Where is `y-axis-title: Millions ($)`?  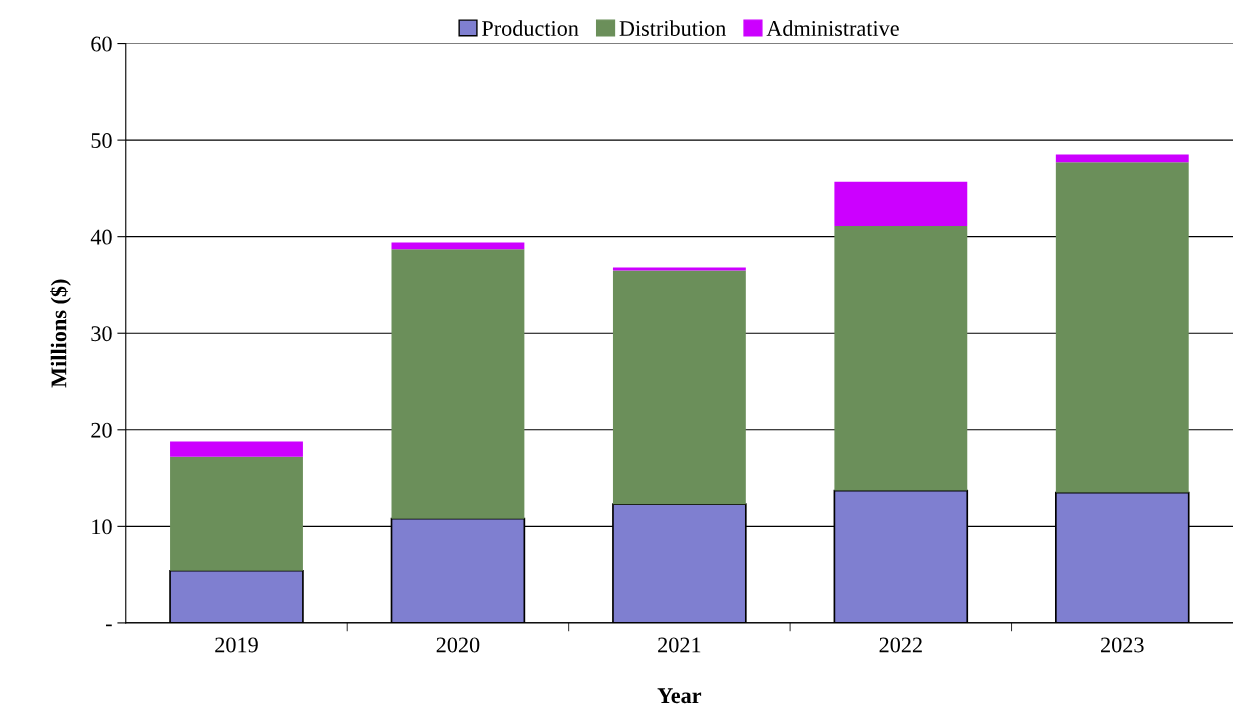
y-axis-title: Millions ($) is located at coordinates (60, 333).